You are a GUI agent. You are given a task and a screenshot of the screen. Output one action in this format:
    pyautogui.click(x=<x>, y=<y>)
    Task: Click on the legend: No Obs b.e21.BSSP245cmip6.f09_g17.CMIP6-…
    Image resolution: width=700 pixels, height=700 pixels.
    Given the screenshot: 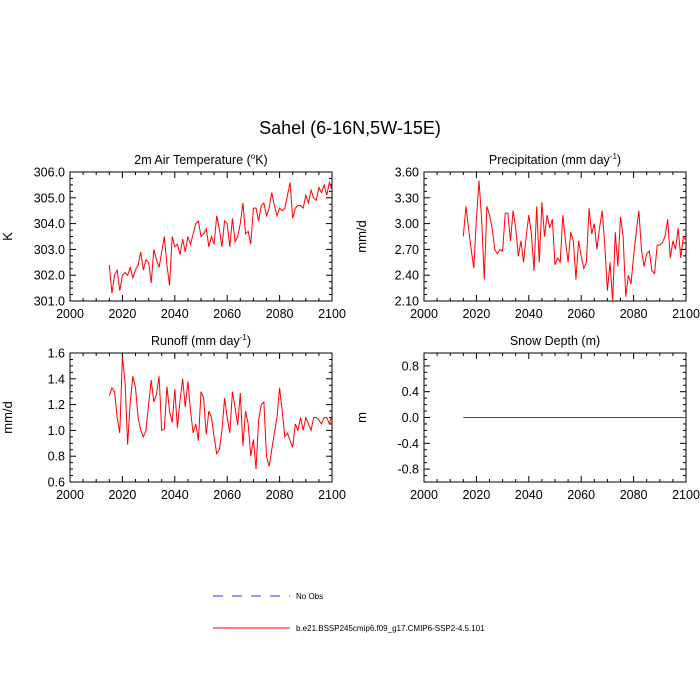 What is the action you would take?
    pyautogui.click(x=349, y=612)
    